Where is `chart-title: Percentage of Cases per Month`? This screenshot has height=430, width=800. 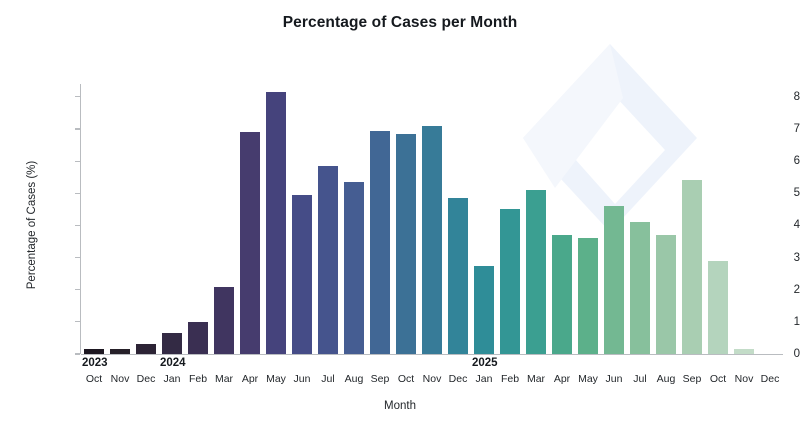
chart-title: Percentage of Cases per Month is located at coordinates (400, 22).